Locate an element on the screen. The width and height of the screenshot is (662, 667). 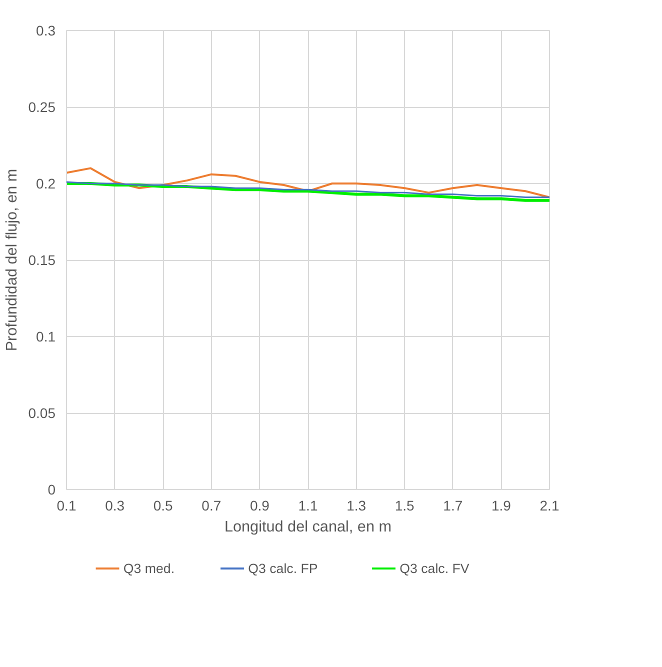
y-tick-label: 0.2 is located at coordinates (46, 184).